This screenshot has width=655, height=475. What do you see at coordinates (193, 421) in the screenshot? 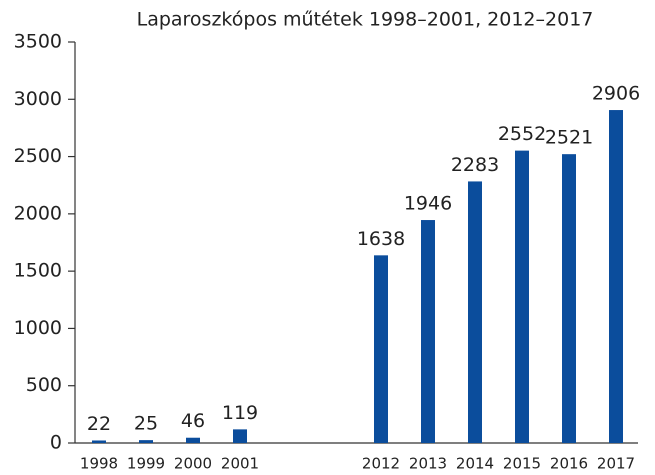
I see `value-label: 46` at bounding box center [193, 421].